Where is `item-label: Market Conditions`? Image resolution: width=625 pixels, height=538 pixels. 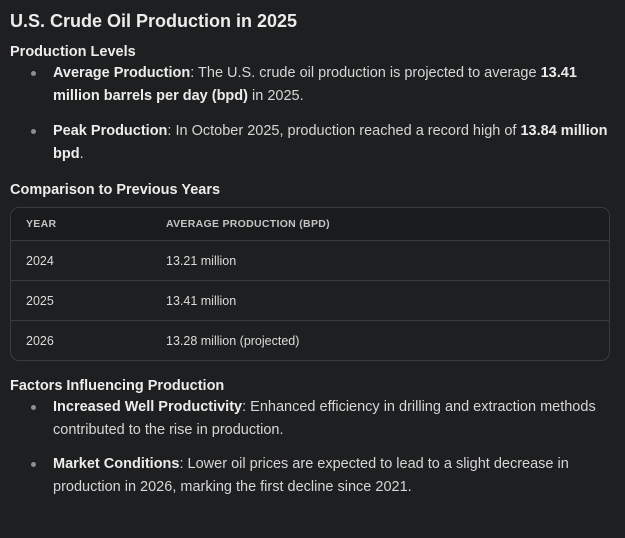 item-label: Market Conditions is located at coordinates (116, 464).